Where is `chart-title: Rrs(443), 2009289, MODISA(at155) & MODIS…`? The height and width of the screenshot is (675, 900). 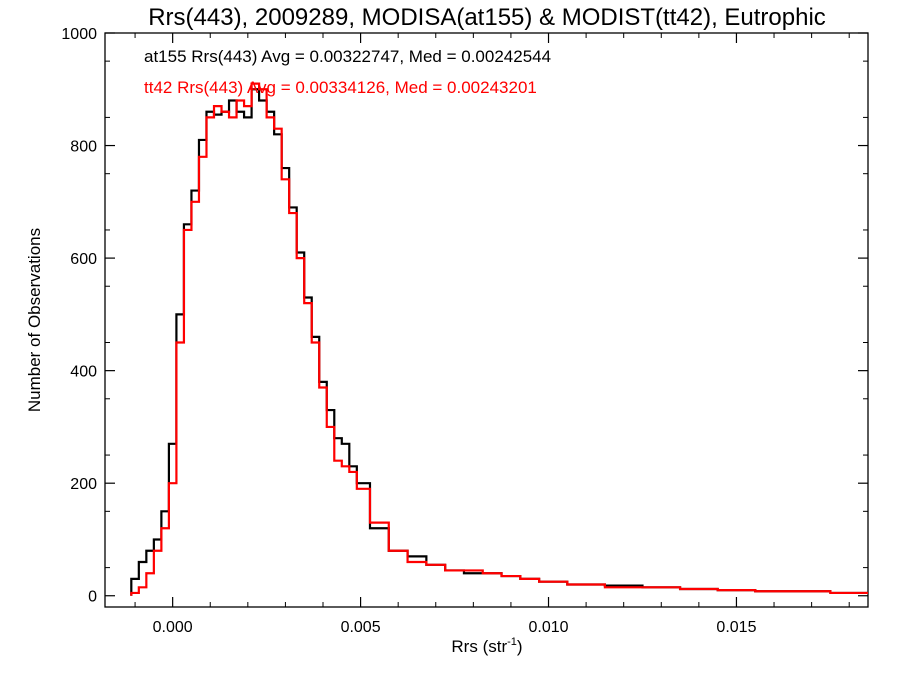
chart-title: Rrs(443), 2009289, MODISA(at155) & MODIS… is located at coordinates (487, 17).